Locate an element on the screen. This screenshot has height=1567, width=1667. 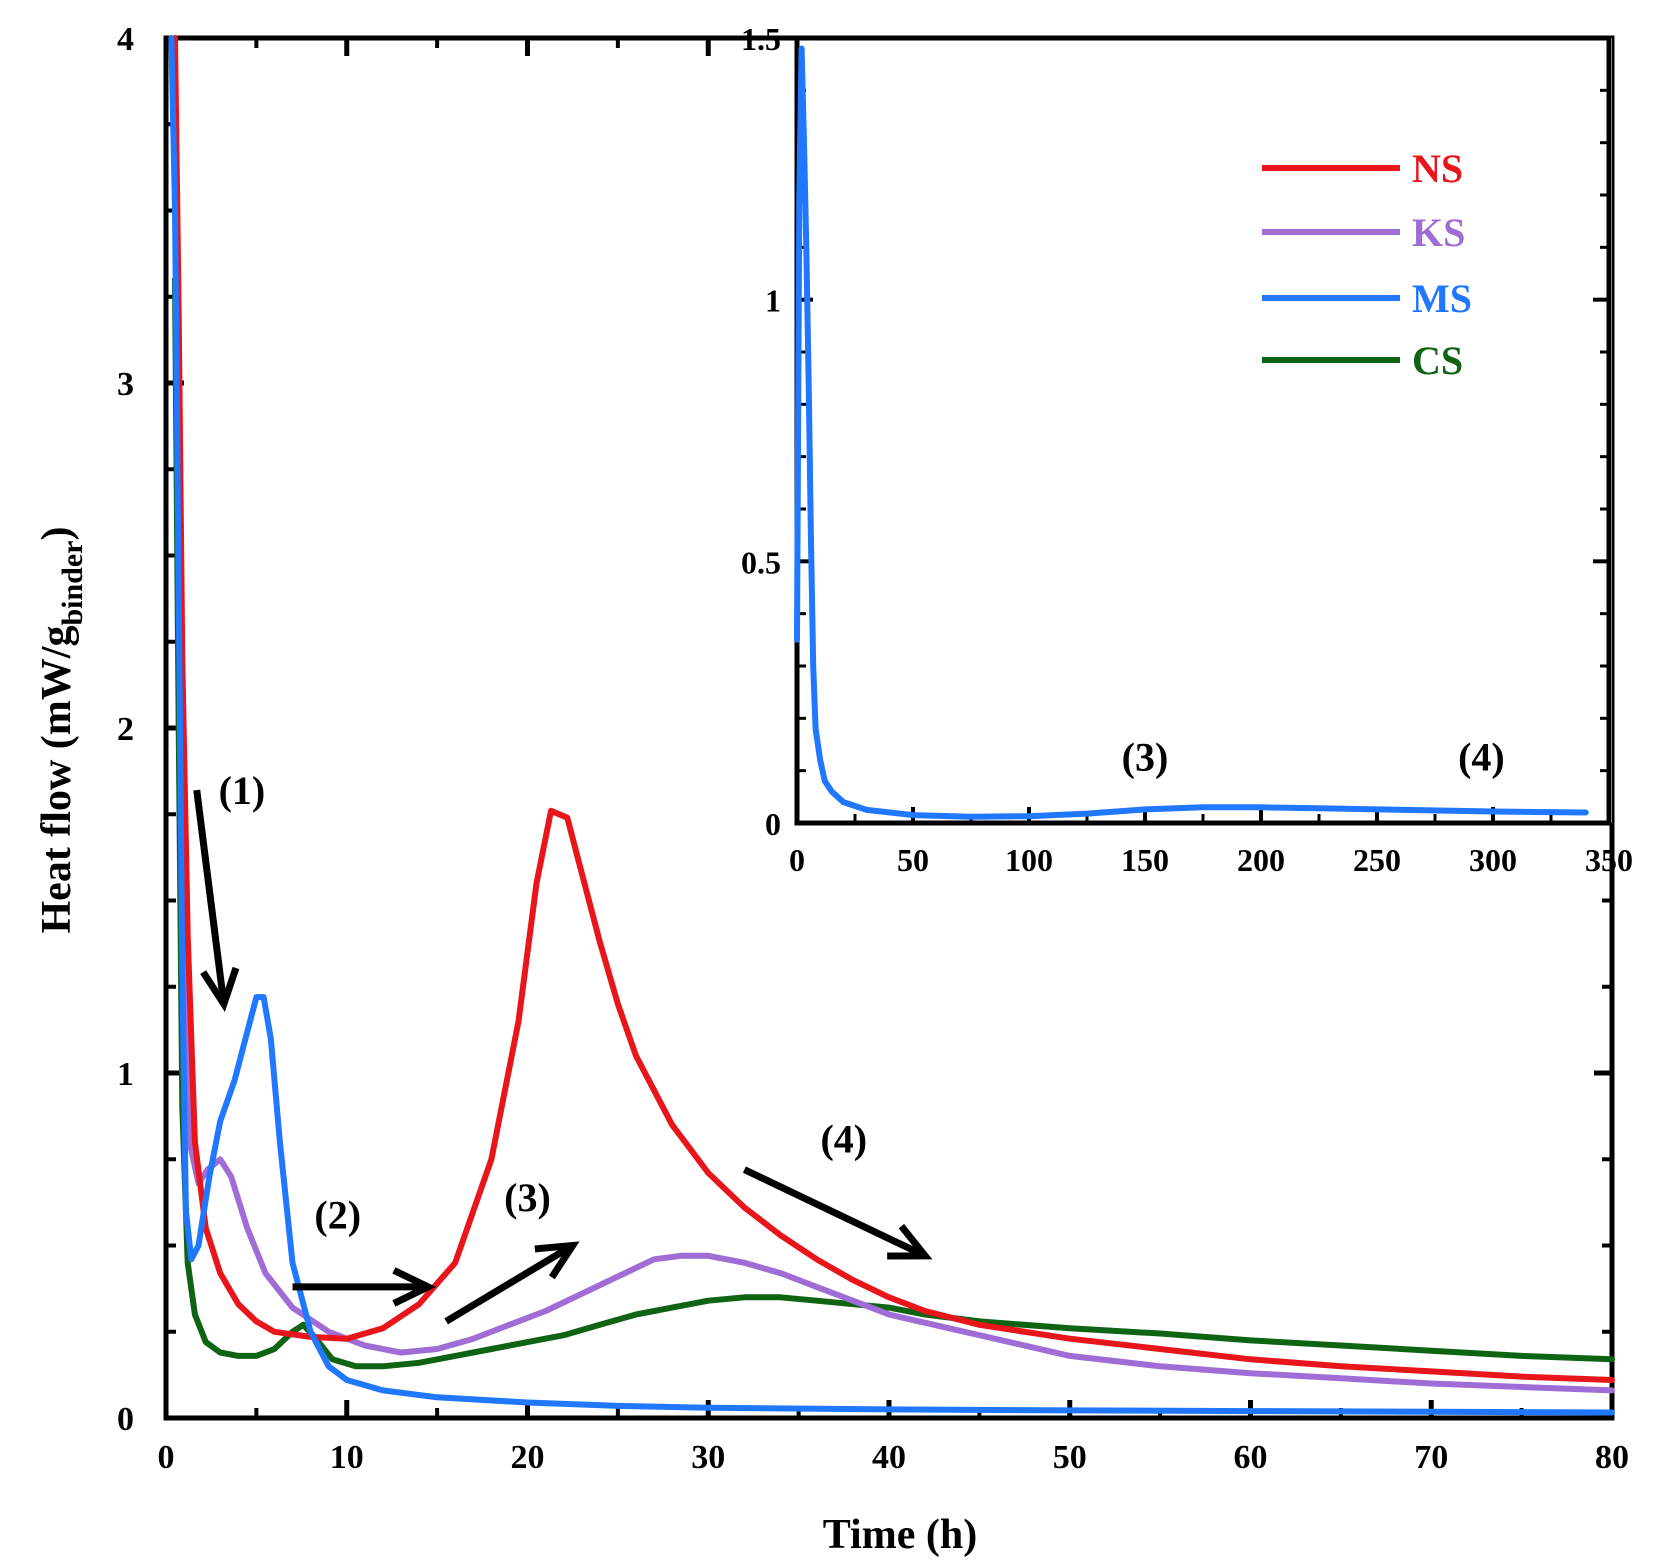
x-tick-label: 10 is located at coordinates (347, 1457).